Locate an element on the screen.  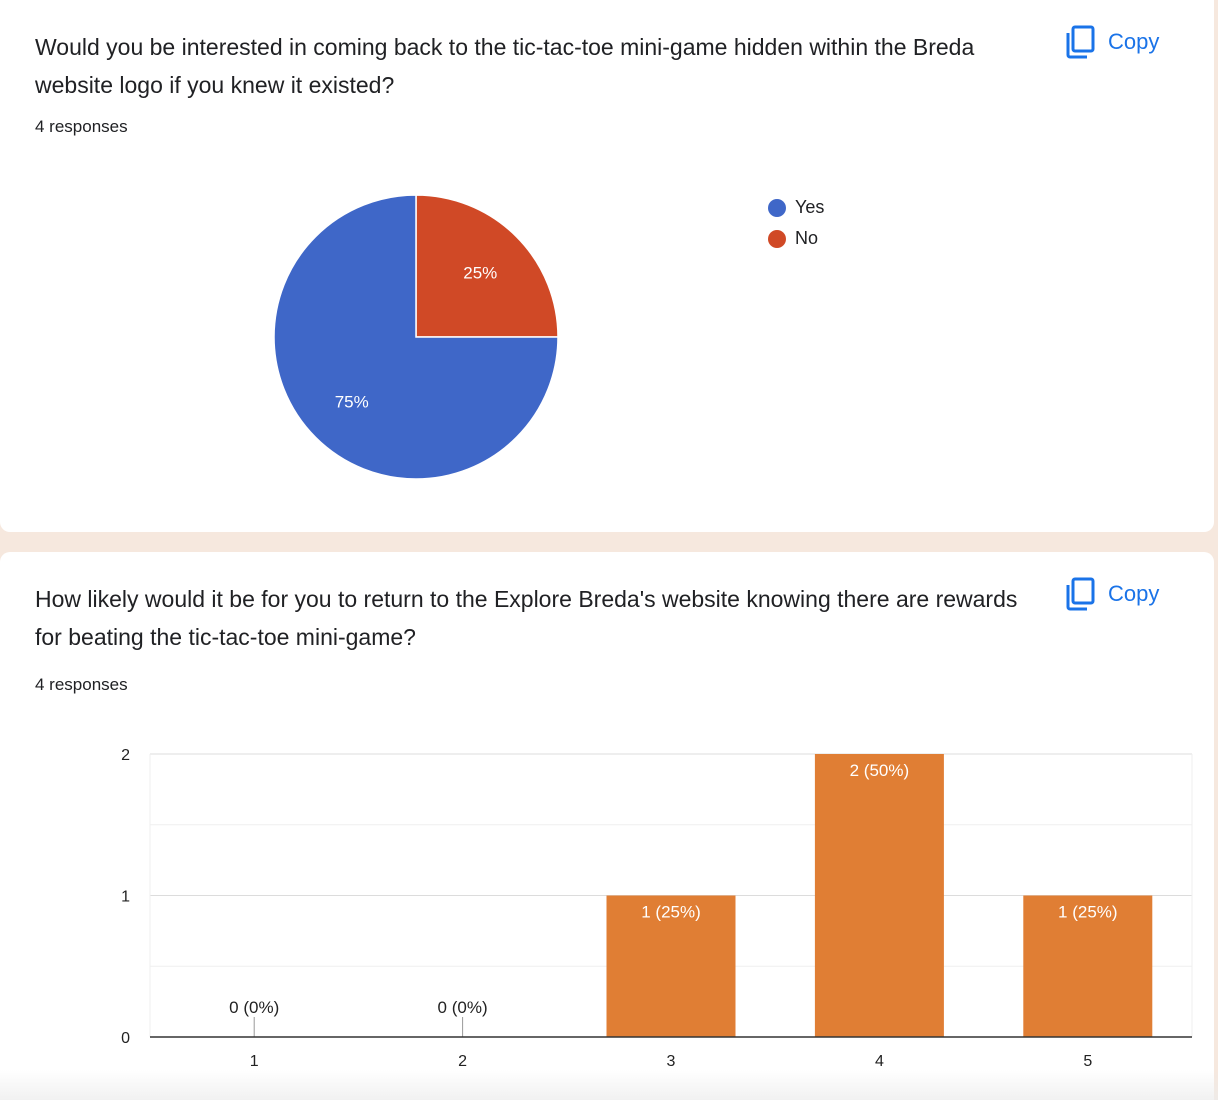
response-count-2: 4 responses is located at coordinates (81, 684).